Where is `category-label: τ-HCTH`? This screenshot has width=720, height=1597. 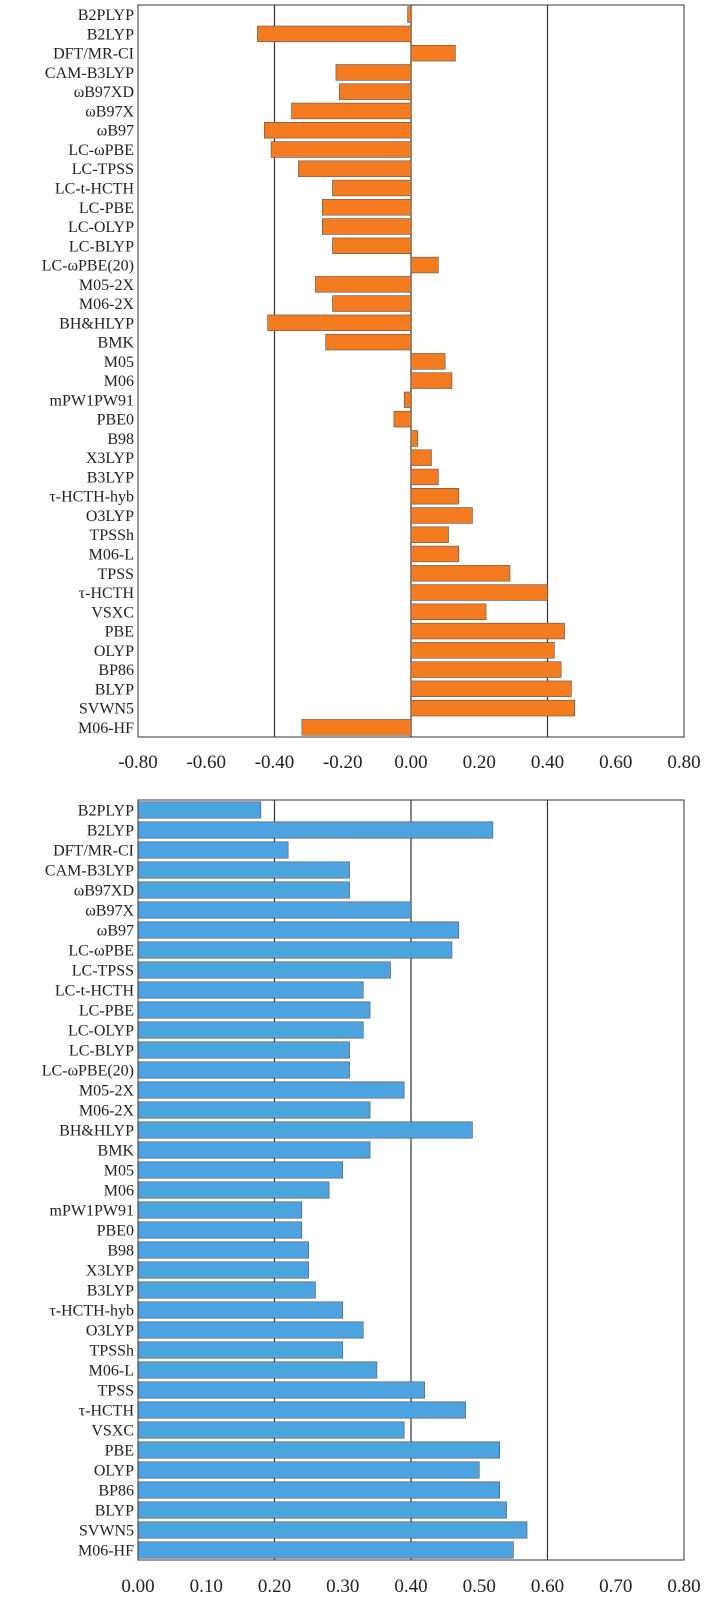 category-label: τ-HCTH is located at coordinates (107, 593).